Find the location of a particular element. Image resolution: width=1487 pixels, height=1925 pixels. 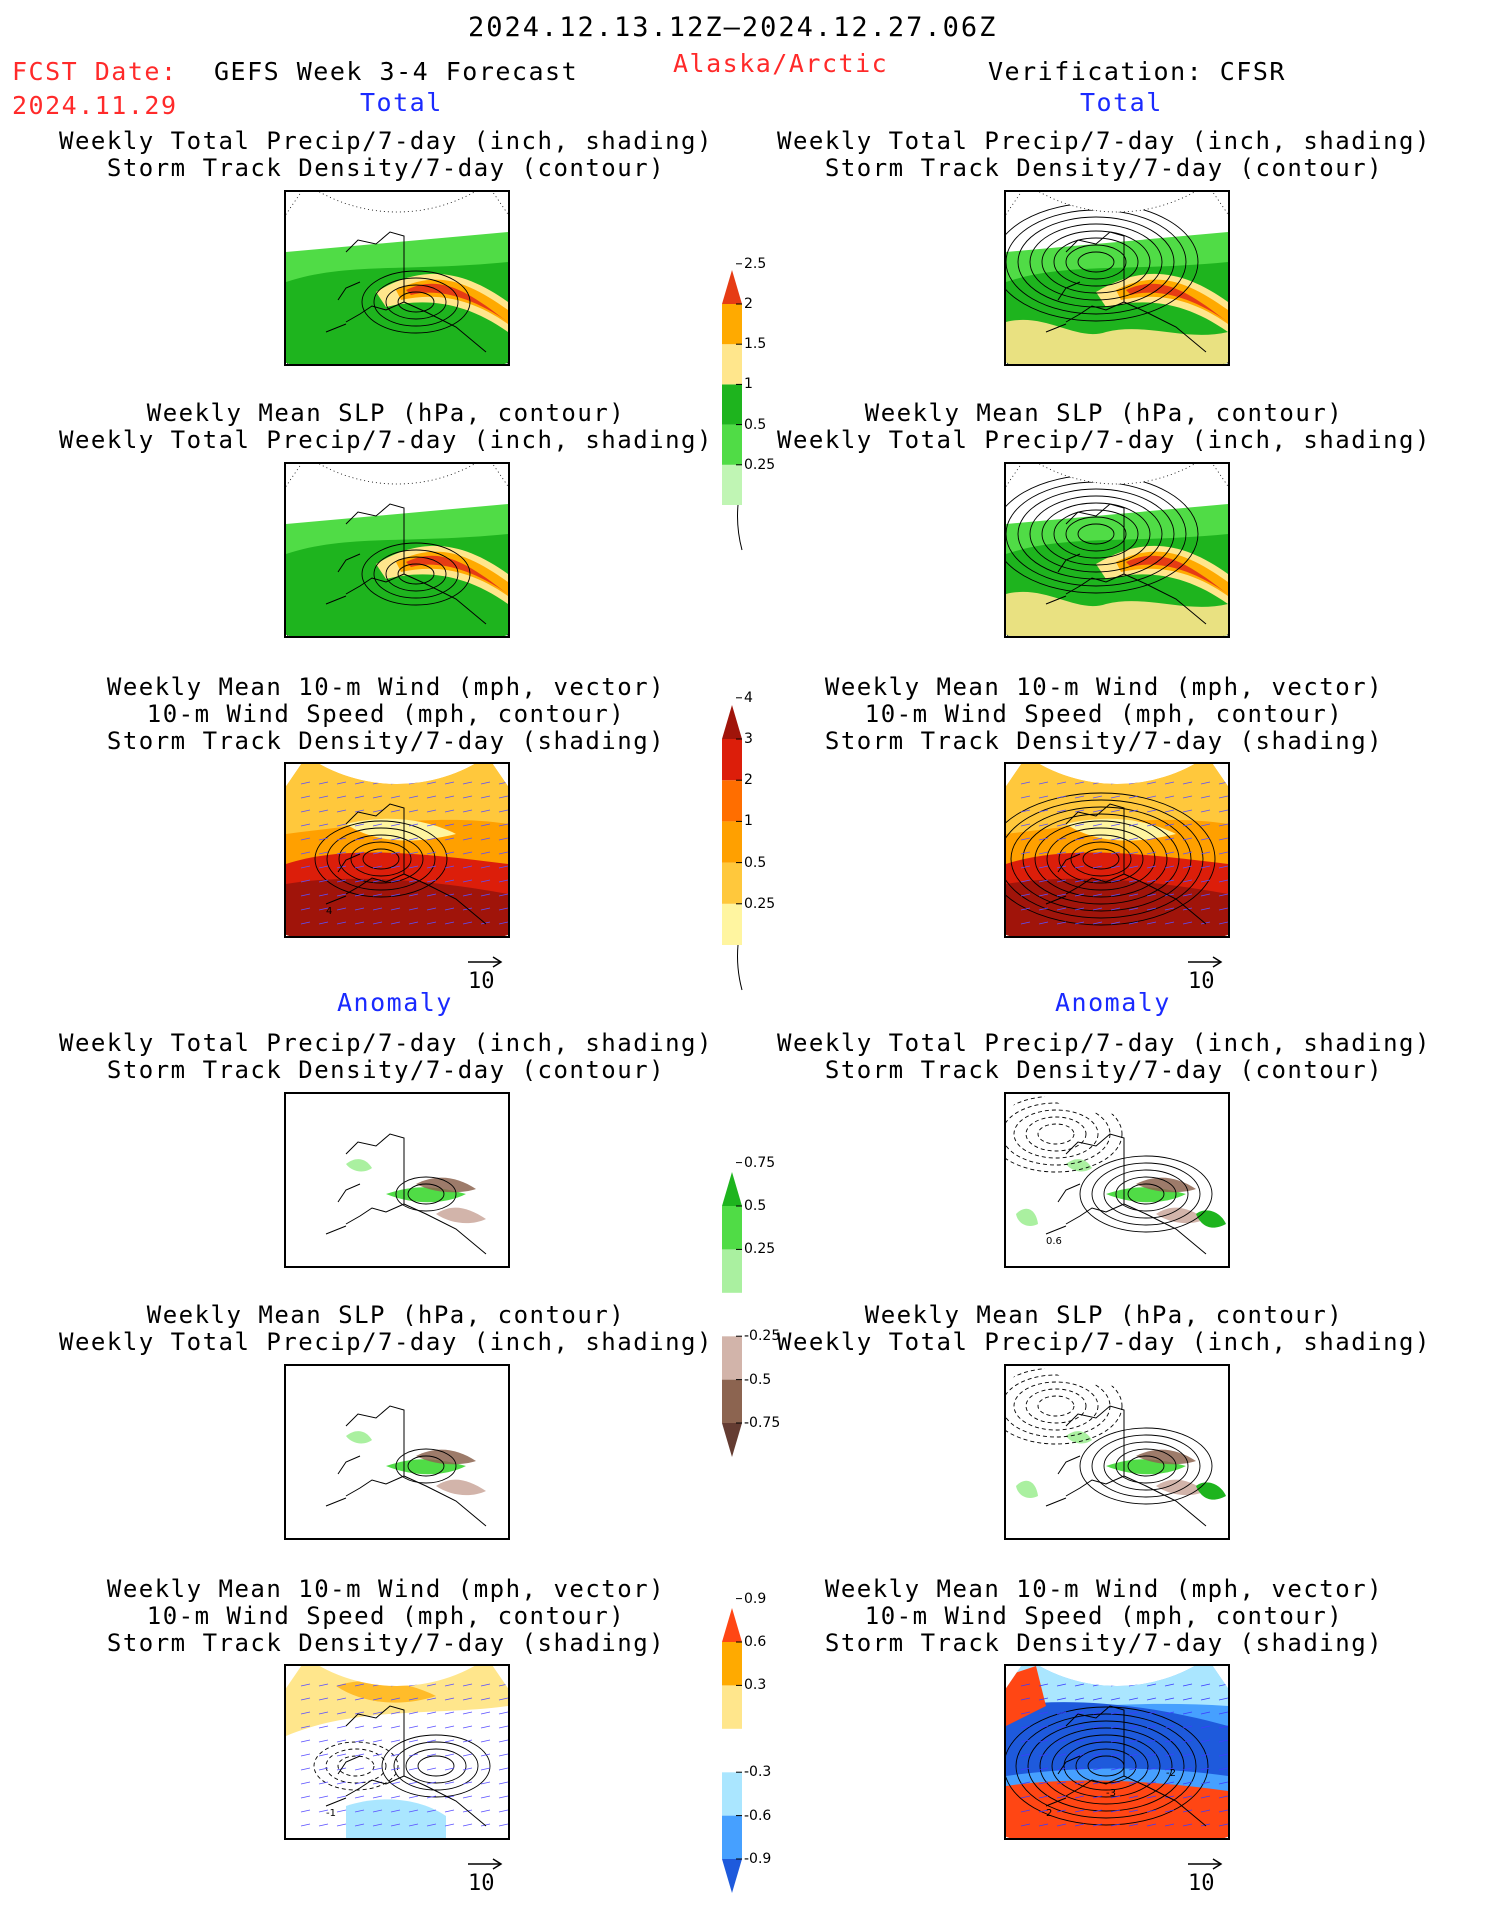

contour-label: 2 is located at coordinates (1049, 1813).